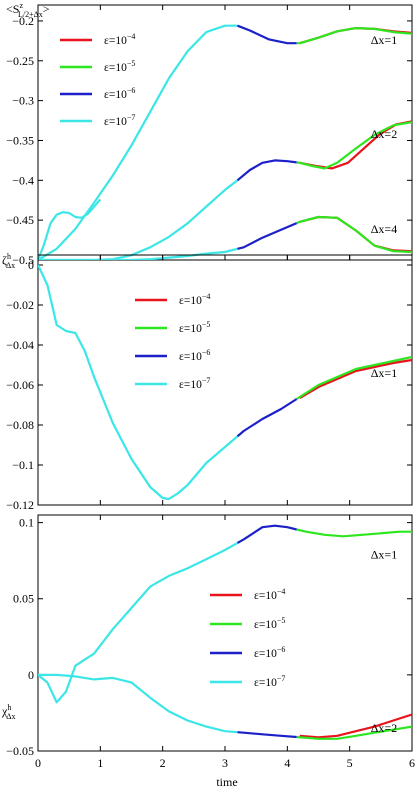 This screenshot has height=792, width=416. What do you see at coordinates (225, 763) in the screenshot?
I see `x-tick-label: 3` at bounding box center [225, 763].